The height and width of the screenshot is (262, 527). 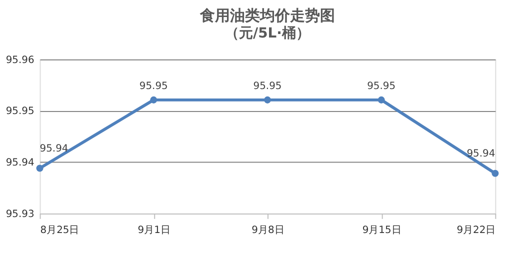 I want to click on y-tick-label: 95.93, so click(x=20, y=214).